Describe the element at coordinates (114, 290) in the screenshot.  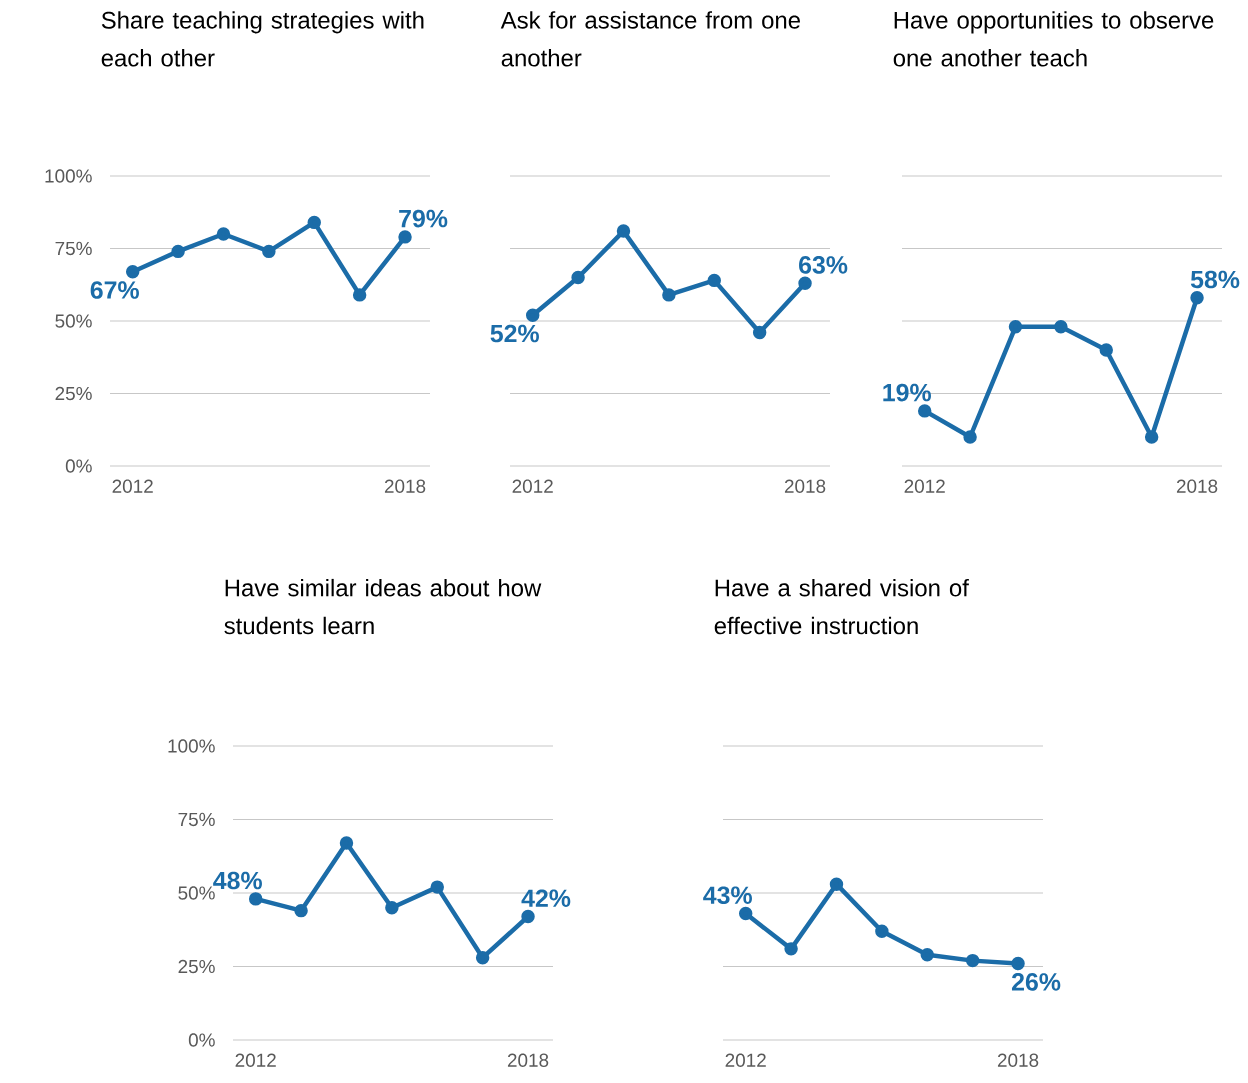
I see `data-label: 67%` at that location.